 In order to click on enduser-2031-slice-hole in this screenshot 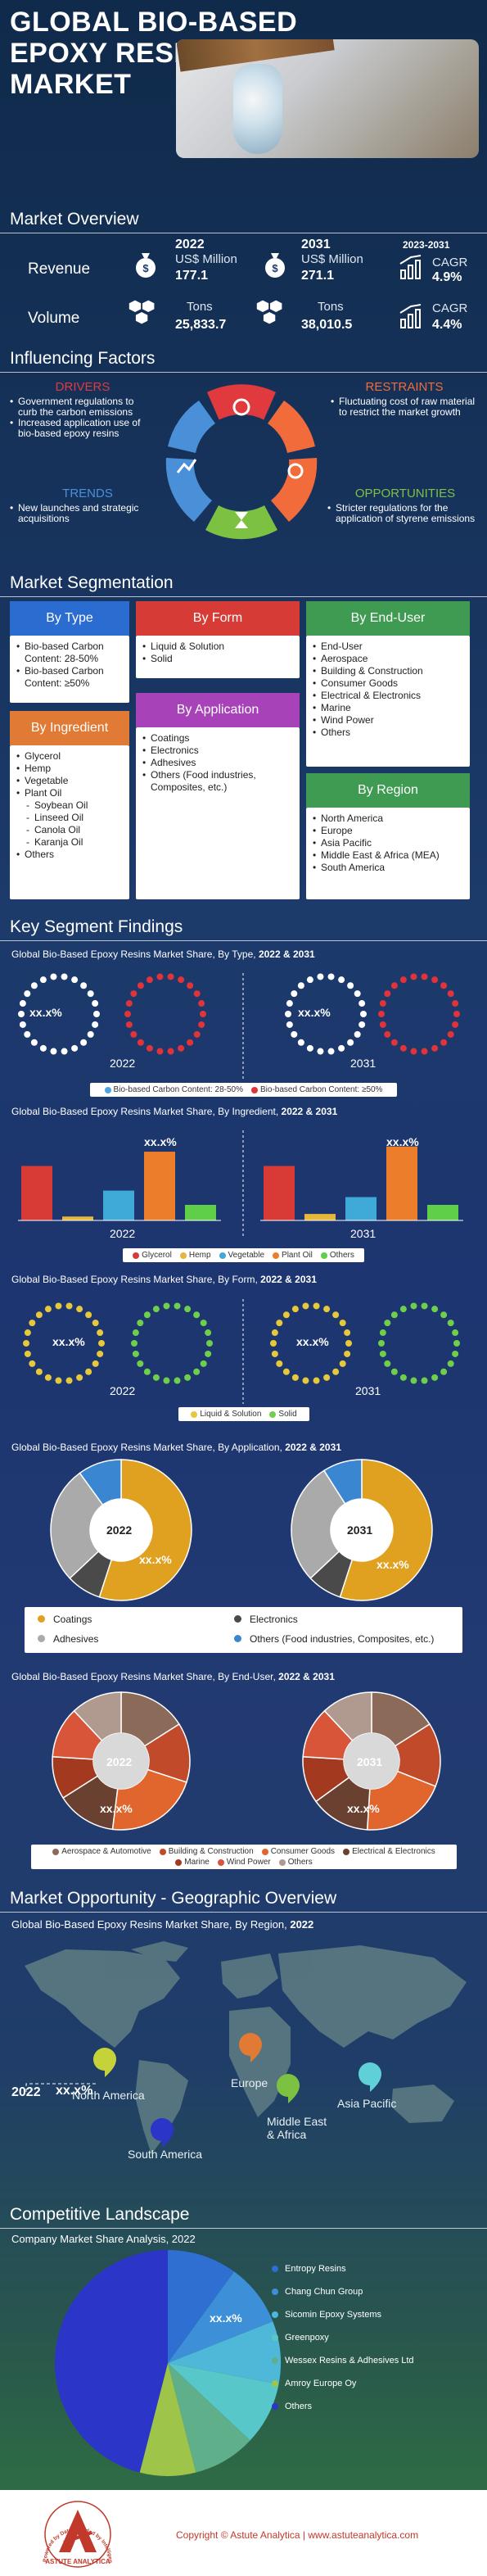, I will do `click(371, 1761)`.